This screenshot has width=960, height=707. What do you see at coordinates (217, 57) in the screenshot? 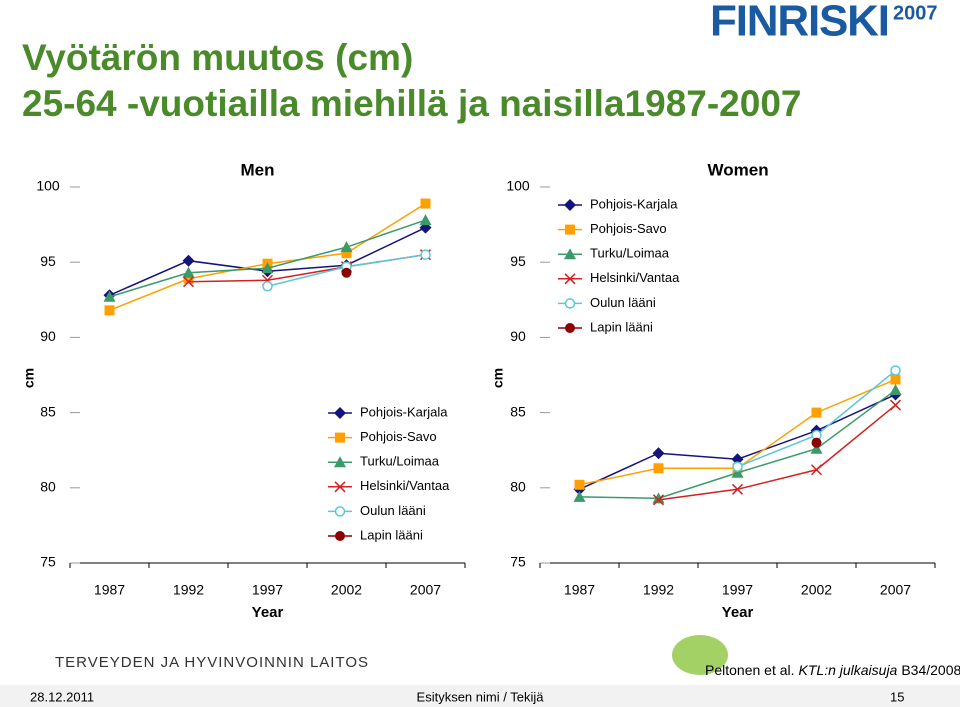
I see `slide-title: Vyötärön muutos (cm)` at bounding box center [217, 57].